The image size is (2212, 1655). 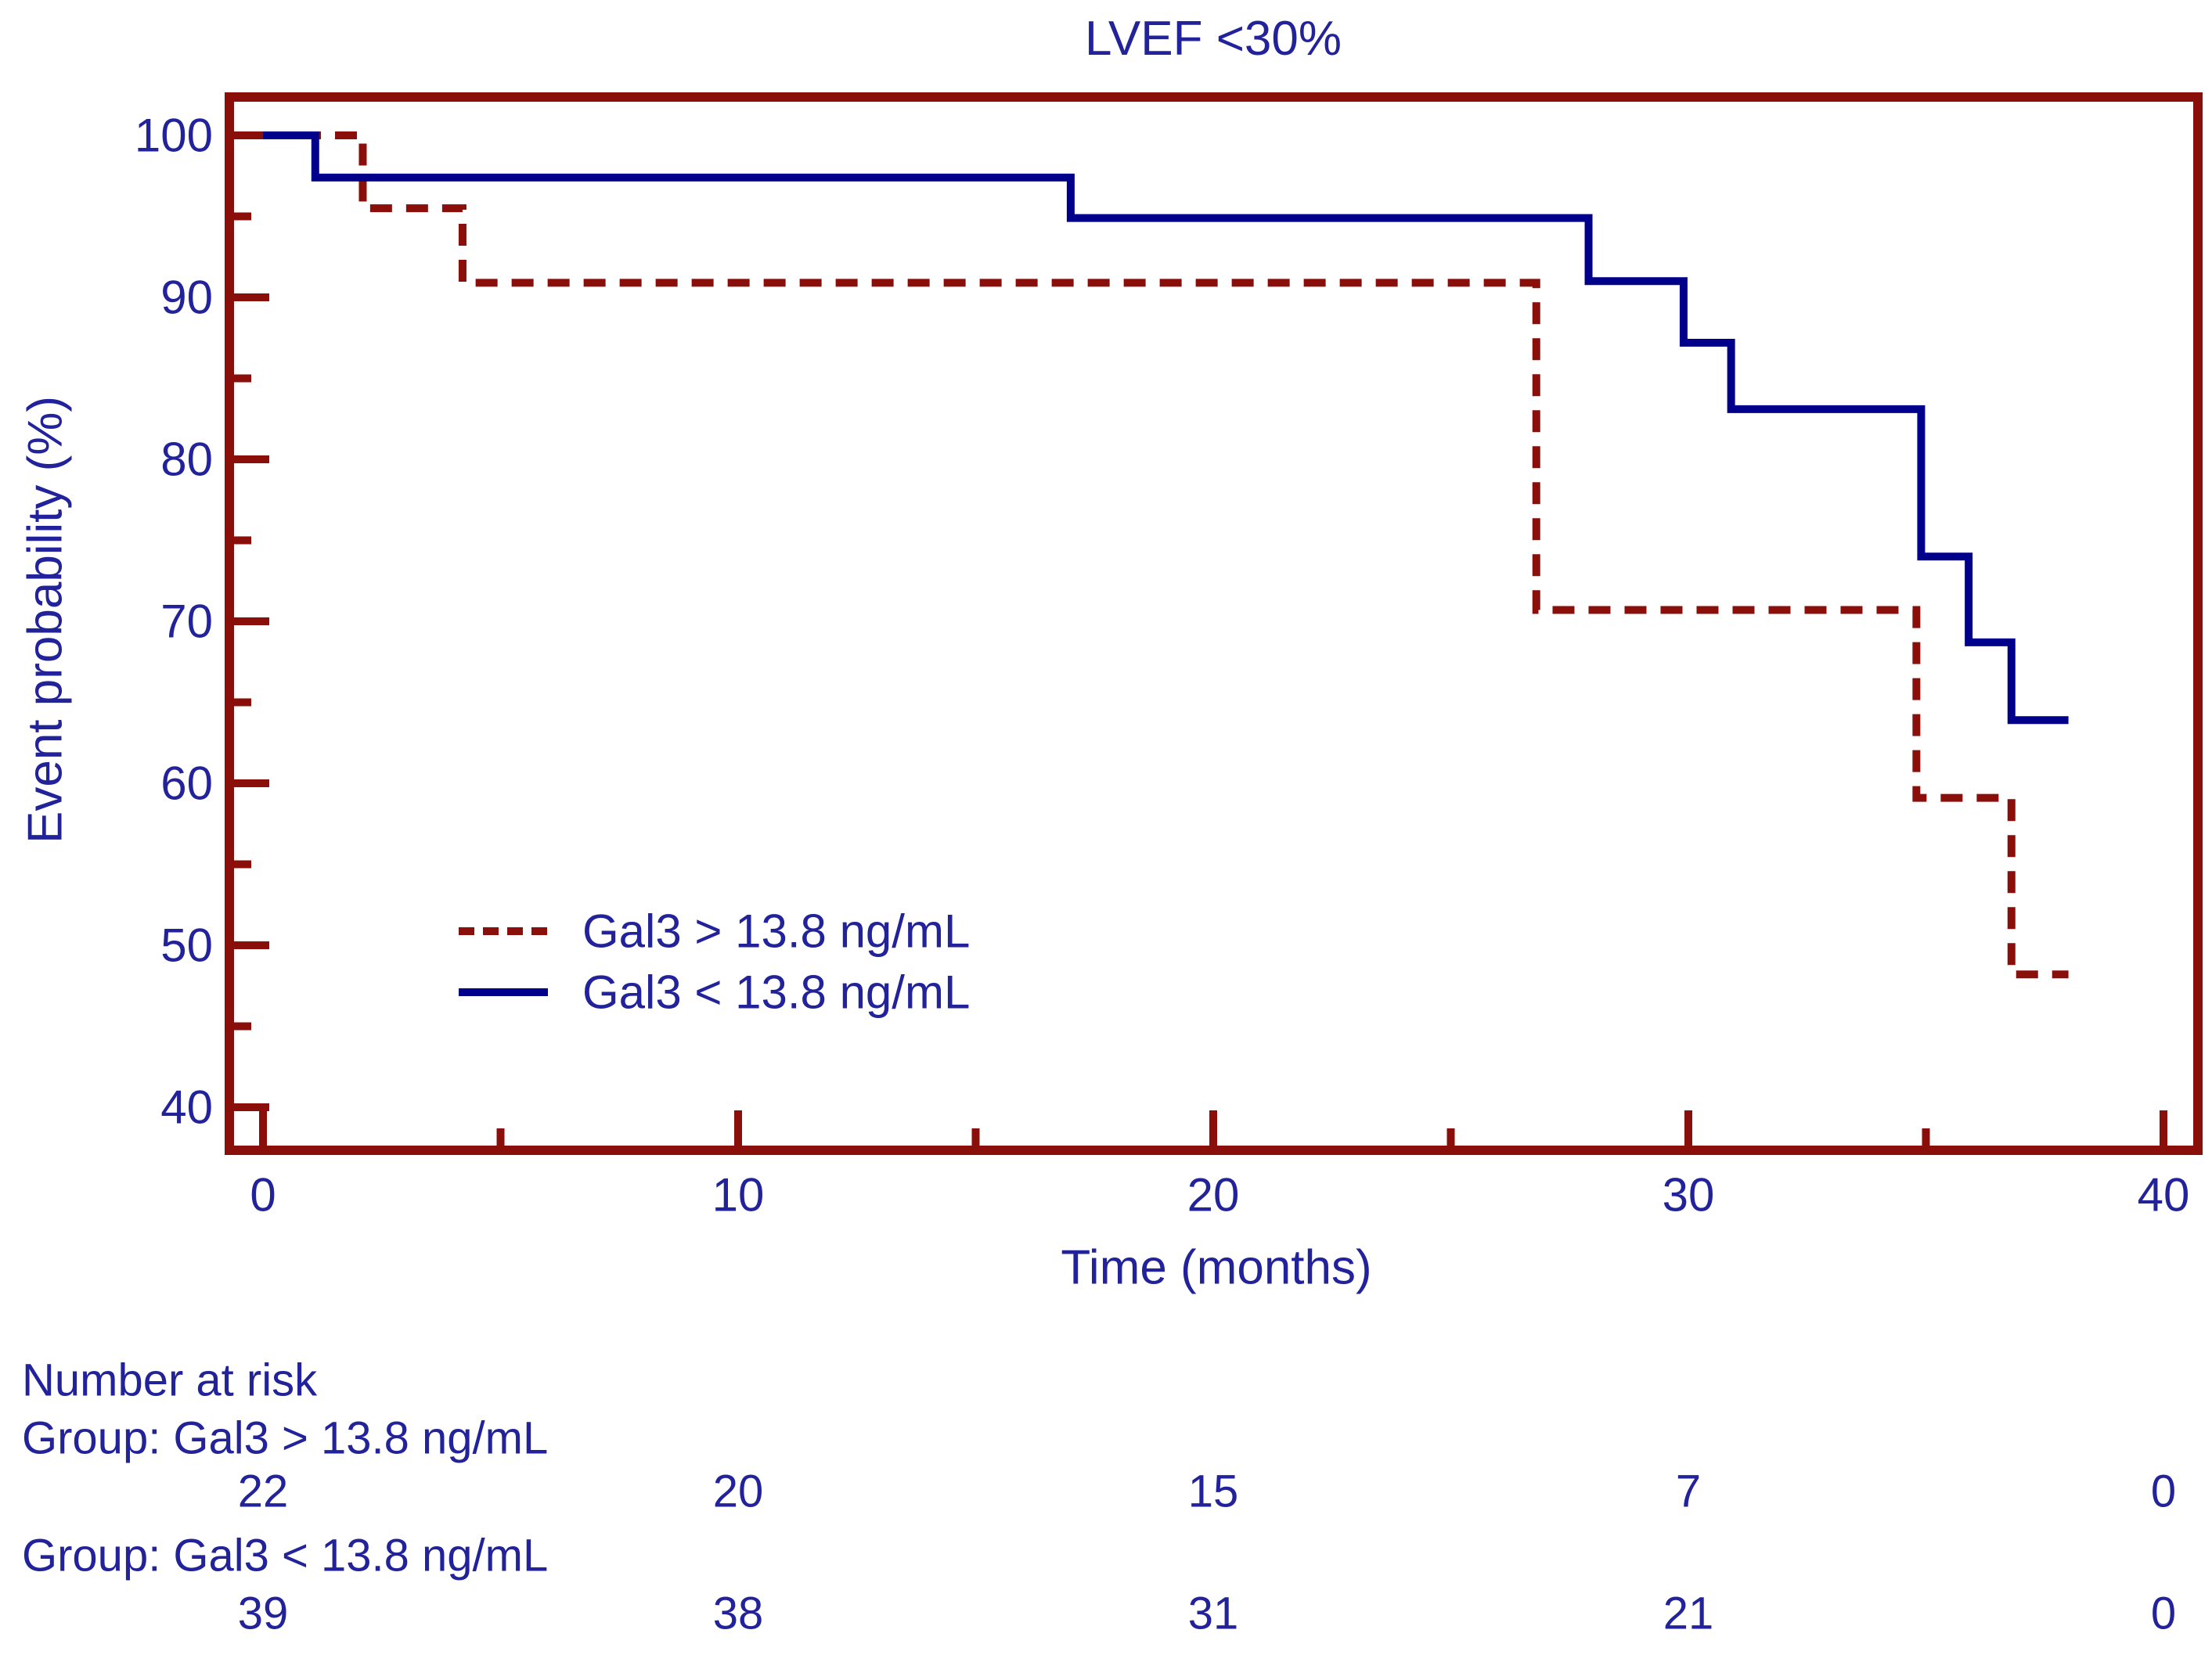 I want to click on y-tick-label: 60, so click(x=186, y=783).